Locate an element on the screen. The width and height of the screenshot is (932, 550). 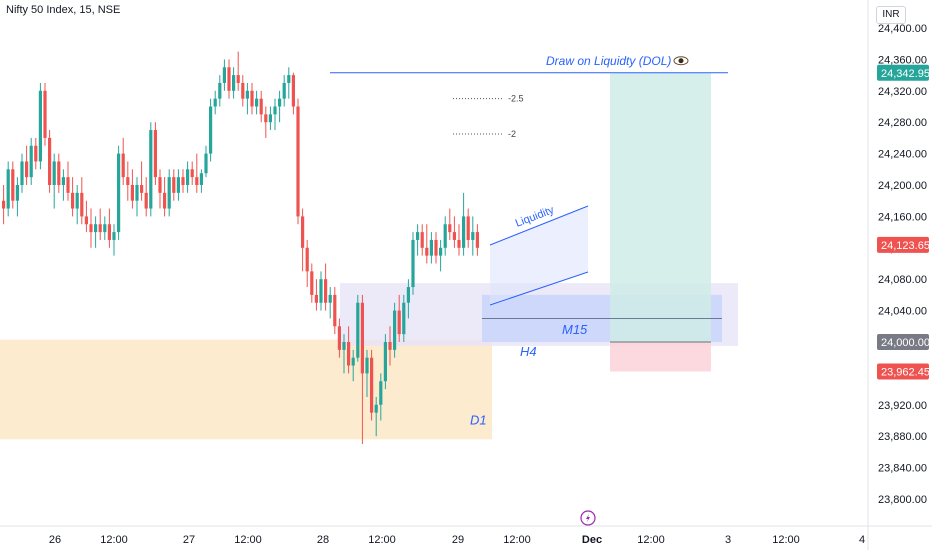
lightning-icon is located at coordinates (588, 518).